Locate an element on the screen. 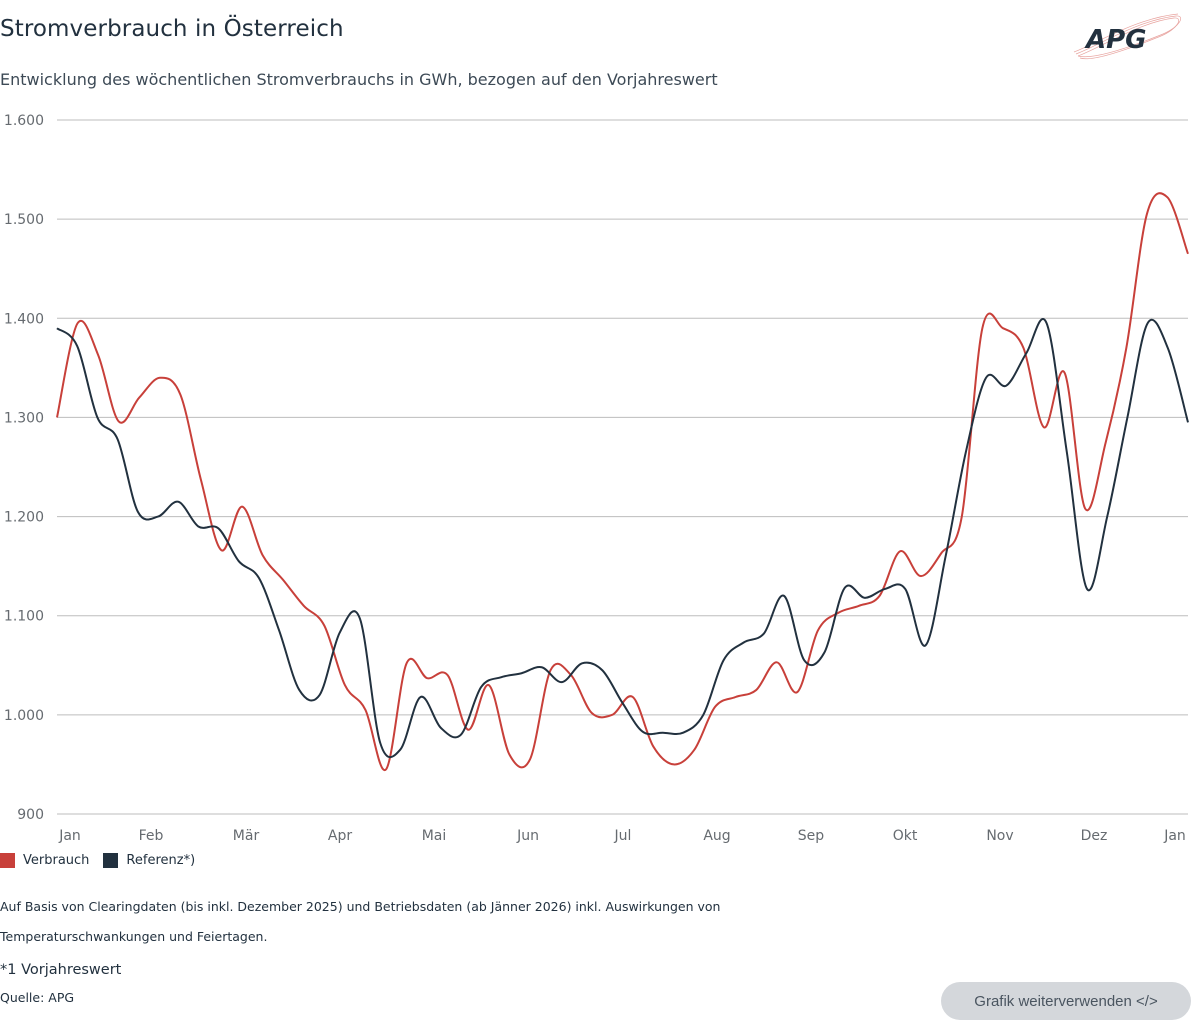 Image resolution: width=1200 pixels, height=1028 pixels. legend-label-verbrauch: Verbrauch is located at coordinates (56, 860).